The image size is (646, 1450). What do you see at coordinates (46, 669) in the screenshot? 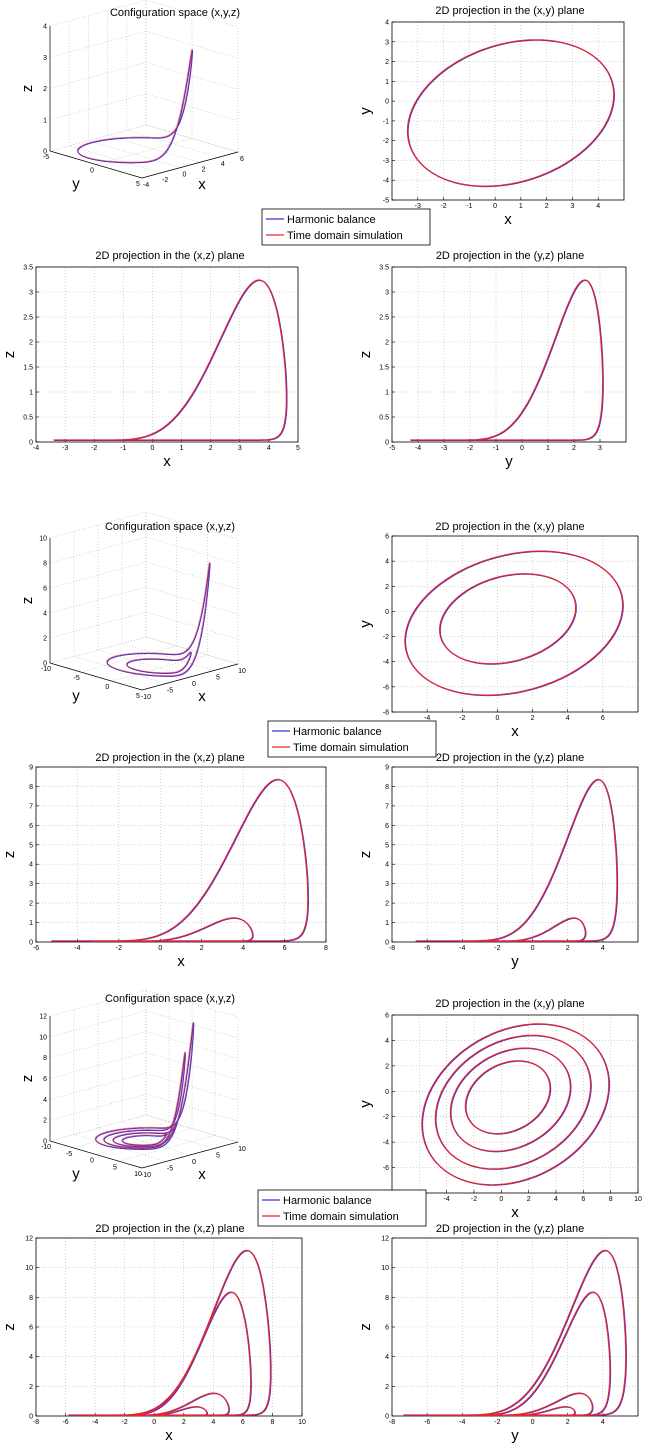
I see `y-tick-label: -10` at bounding box center [46, 669].